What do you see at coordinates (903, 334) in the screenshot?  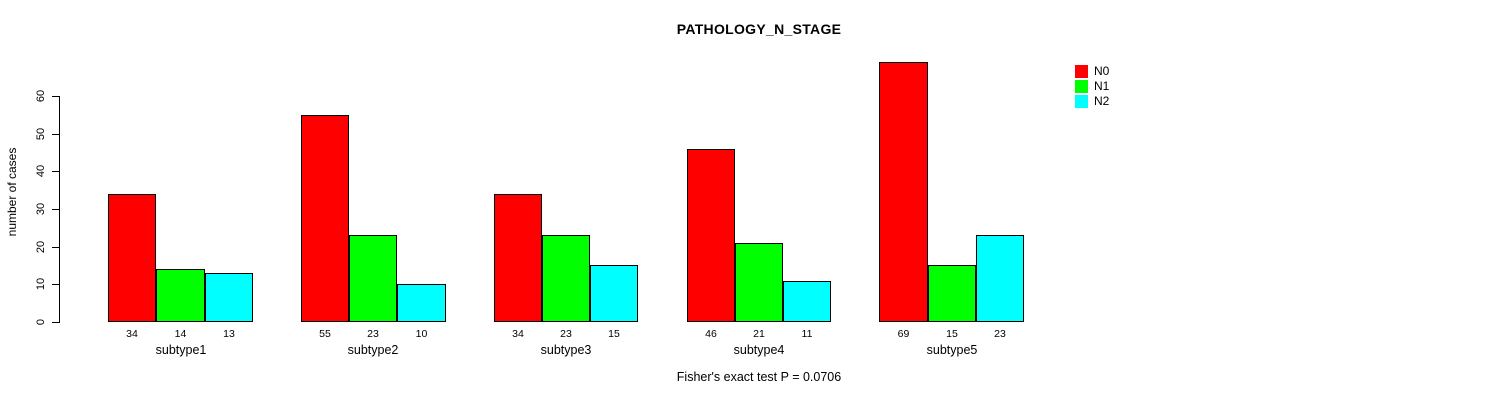 I see `bar-value-label: 69` at bounding box center [903, 334].